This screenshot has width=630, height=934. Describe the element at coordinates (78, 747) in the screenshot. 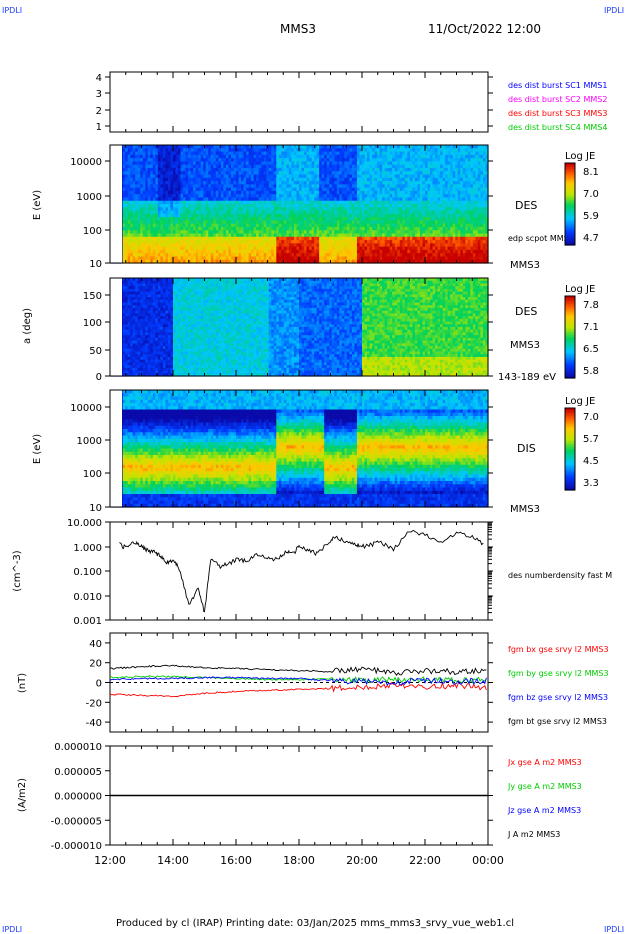

I see `current-ytick-label: 0.000010` at that location.